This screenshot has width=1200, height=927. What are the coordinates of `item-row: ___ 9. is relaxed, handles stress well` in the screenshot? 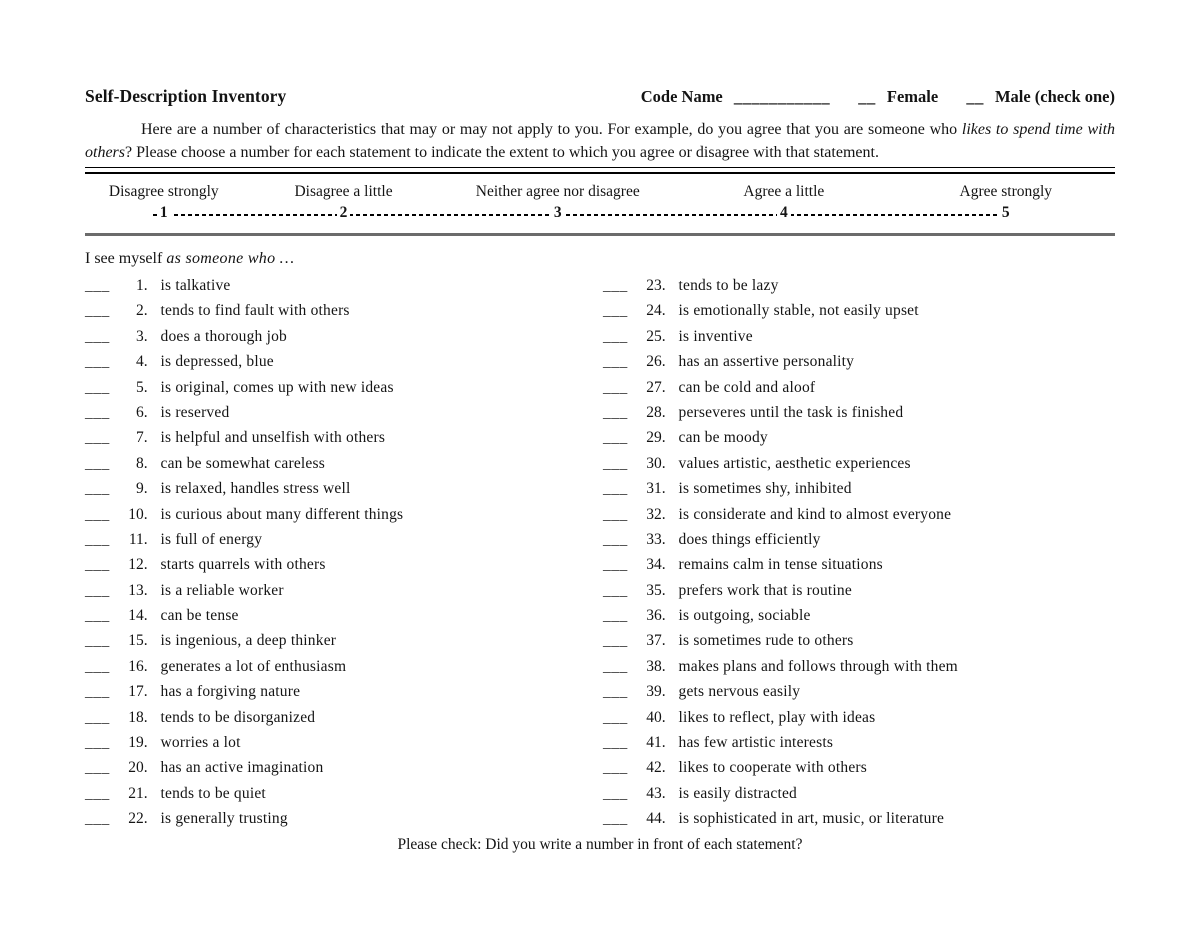 It's located at (344, 488).